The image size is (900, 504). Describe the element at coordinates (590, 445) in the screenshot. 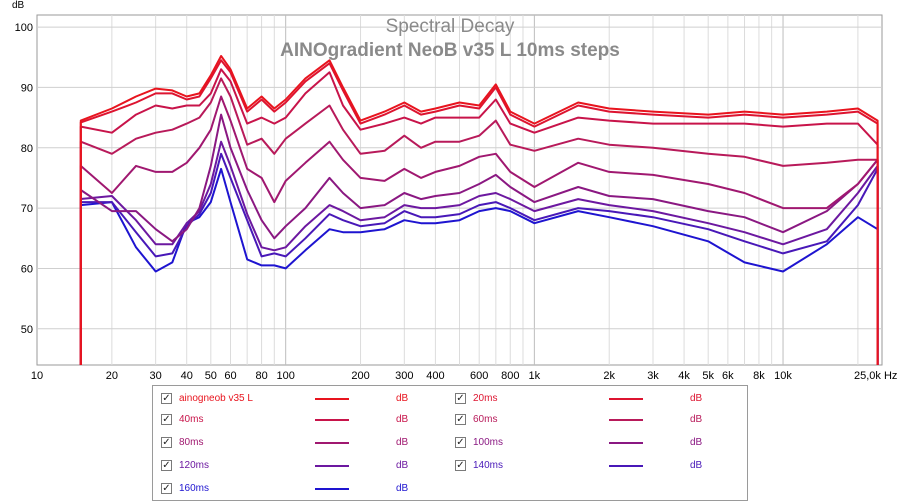

I see `legend-item: ✓ 100ms dB` at that location.